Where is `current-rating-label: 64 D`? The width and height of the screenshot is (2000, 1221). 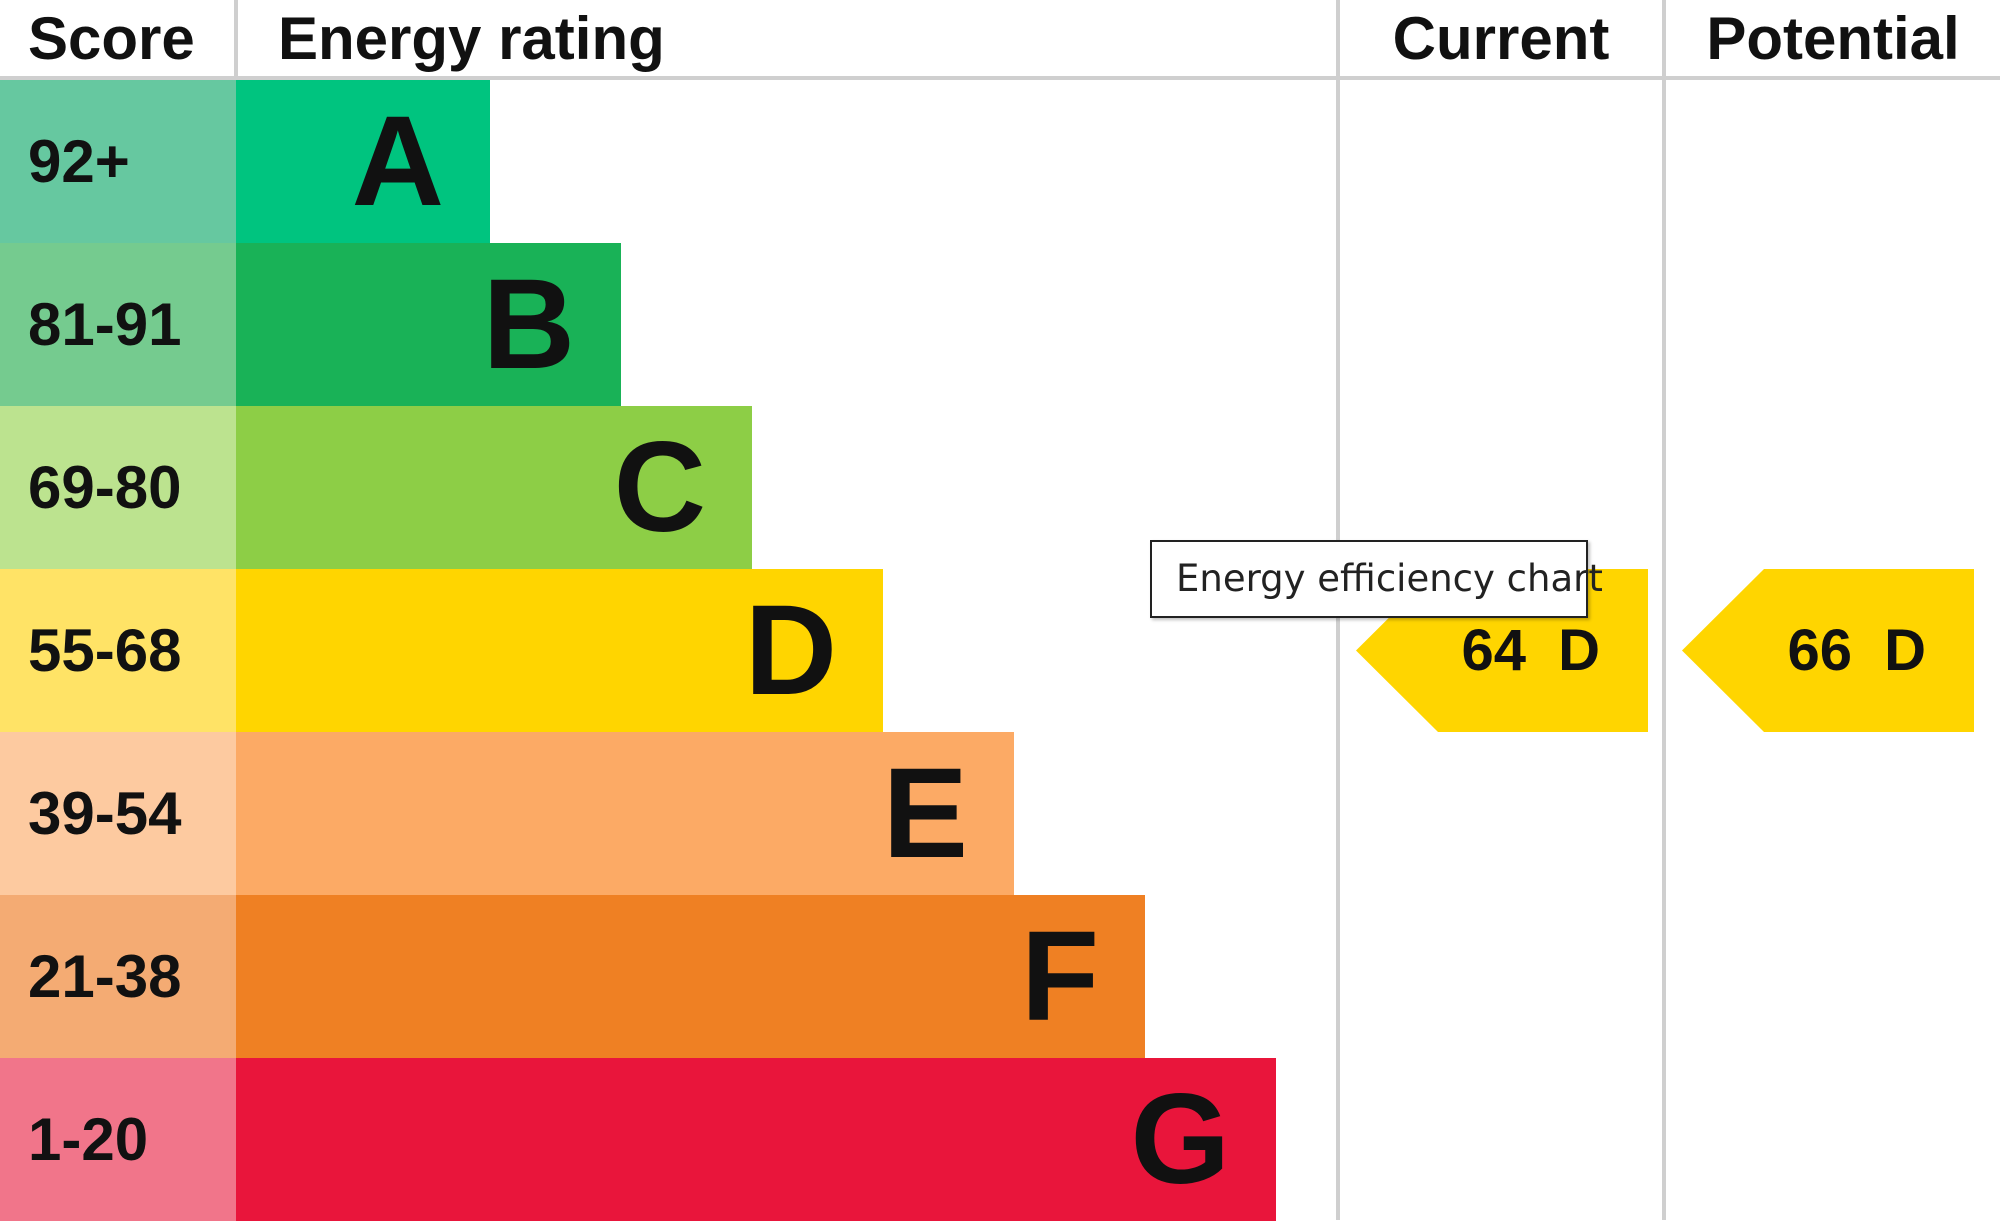 current-rating-label: 64 D is located at coordinates (1530, 650).